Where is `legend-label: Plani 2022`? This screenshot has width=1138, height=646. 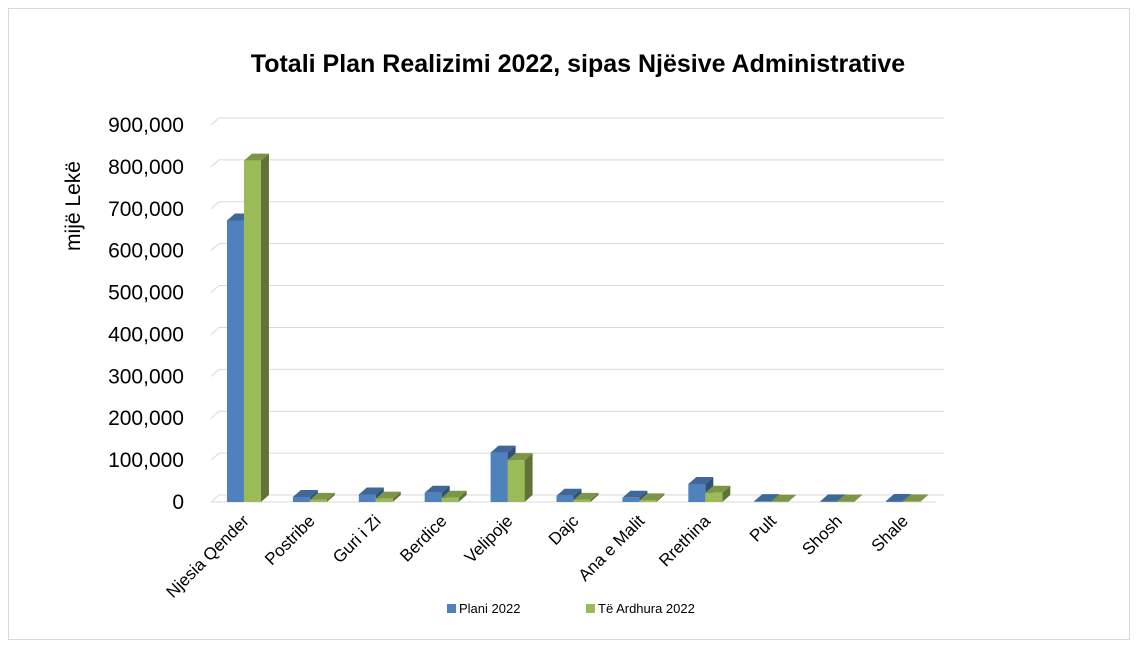
legend-label: Plani 2022 is located at coordinates (489, 608).